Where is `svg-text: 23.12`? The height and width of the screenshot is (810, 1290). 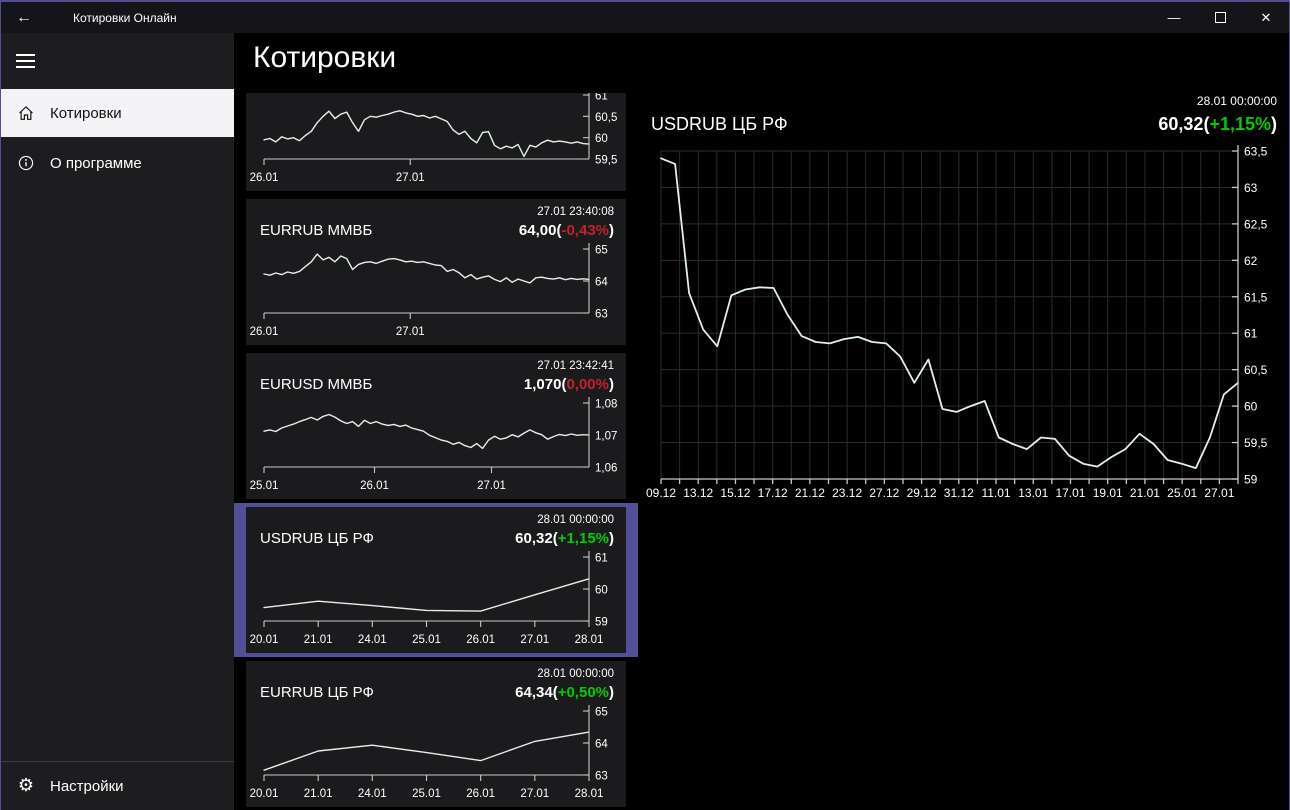 svg-text: 23.12 is located at coordinates (847, 493).